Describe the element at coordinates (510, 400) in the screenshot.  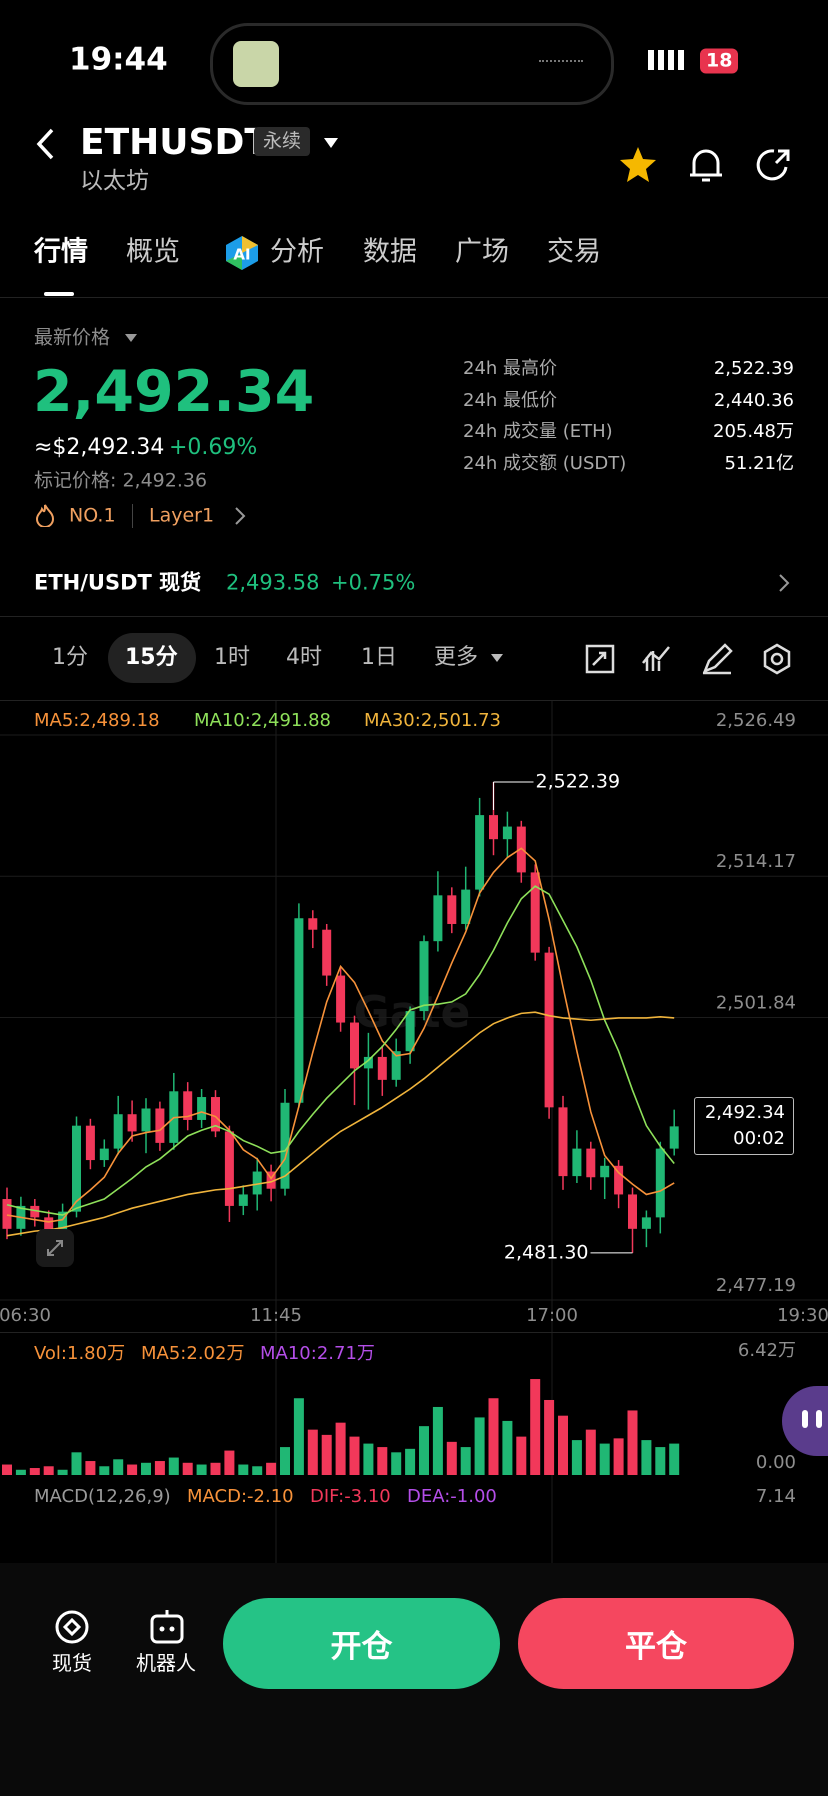
I see `stat-label: 24h 最低价` at that location.